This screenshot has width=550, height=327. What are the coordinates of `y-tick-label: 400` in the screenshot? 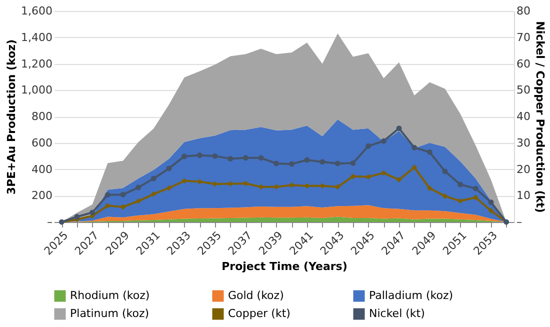 It's located at (42, 169).